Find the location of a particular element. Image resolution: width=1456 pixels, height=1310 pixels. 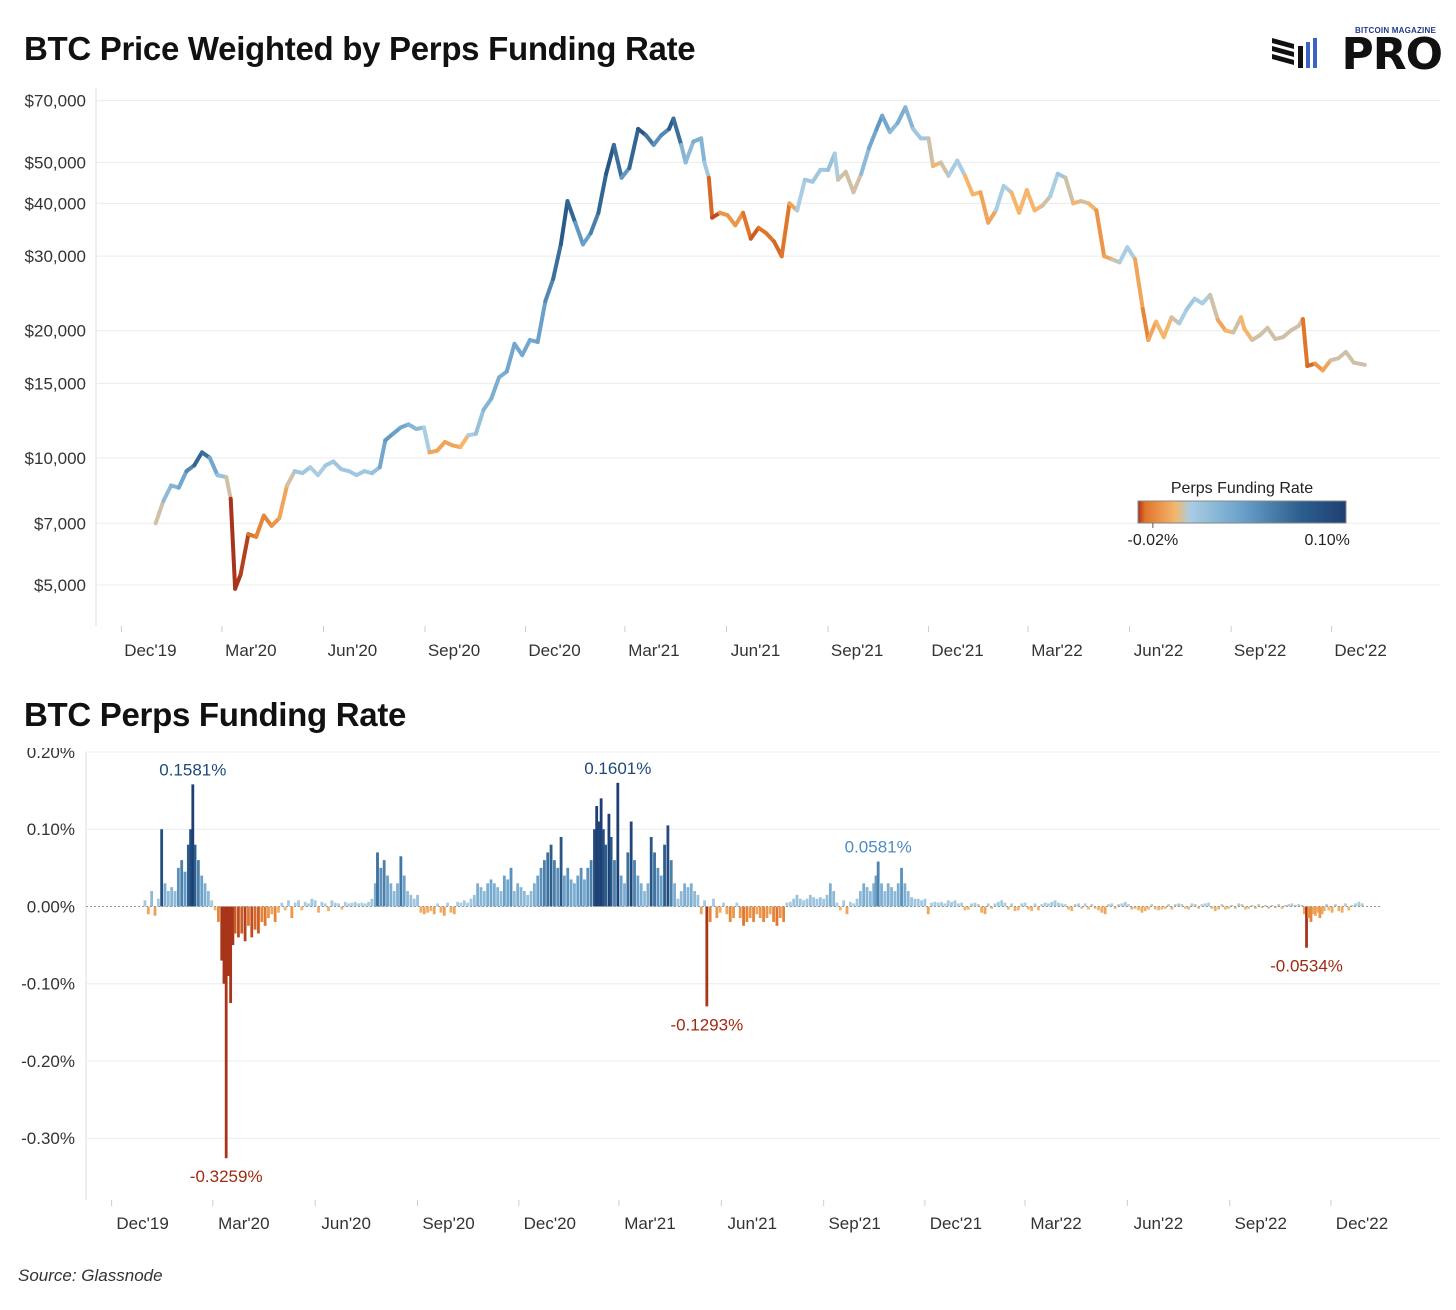

funding-y-tick-label: -0.10% is located at coordinates (48, 984).